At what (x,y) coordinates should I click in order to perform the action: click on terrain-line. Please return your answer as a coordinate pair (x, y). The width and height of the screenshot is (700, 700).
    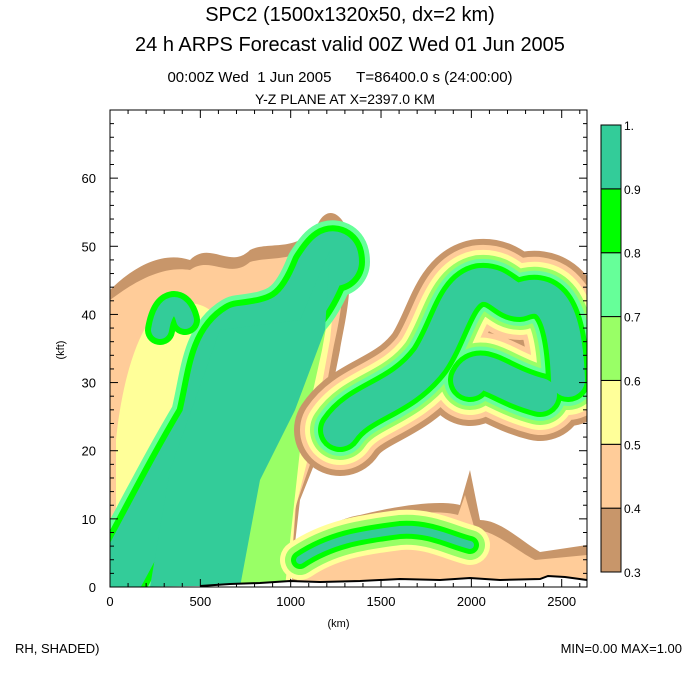
    Looking at the image, I should click on (393, 580).